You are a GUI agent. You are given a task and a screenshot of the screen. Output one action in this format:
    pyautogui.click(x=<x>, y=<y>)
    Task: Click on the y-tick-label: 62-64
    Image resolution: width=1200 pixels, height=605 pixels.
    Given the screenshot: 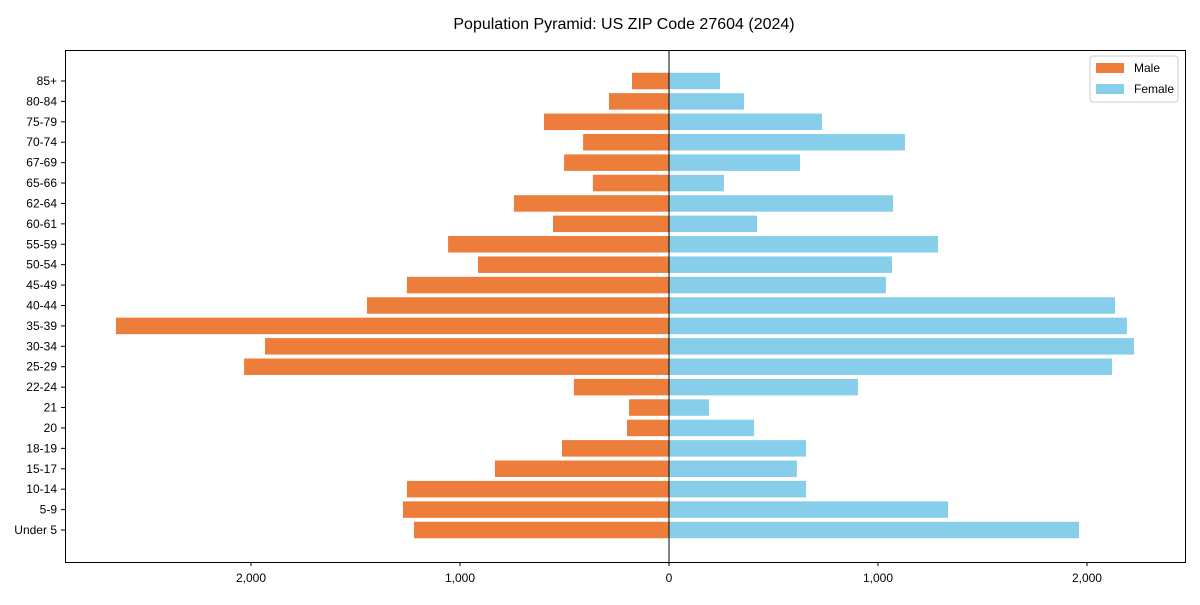 What is the action you would take?
    pyautogui.click(x=41, y=203)
    